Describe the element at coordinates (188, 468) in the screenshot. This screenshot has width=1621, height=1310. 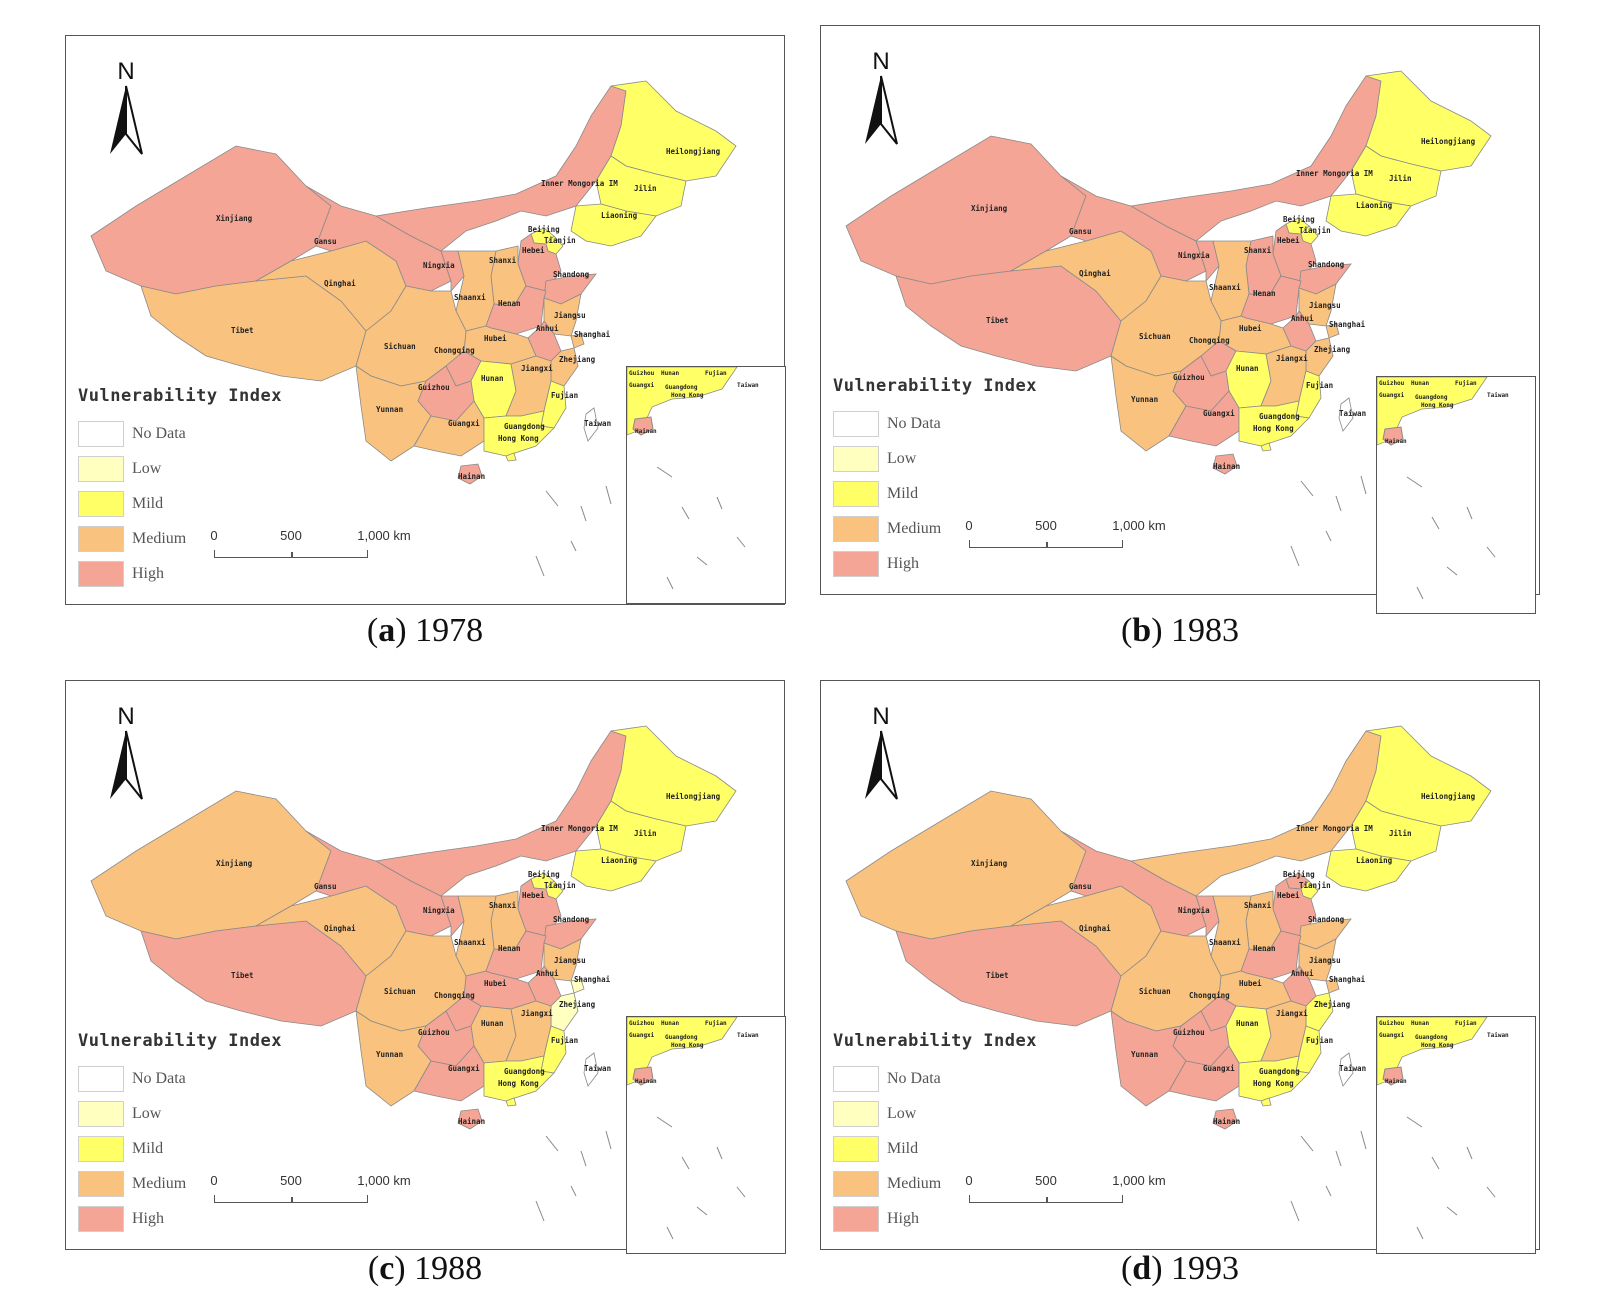
I see `legend-item-low: Low` at that location.